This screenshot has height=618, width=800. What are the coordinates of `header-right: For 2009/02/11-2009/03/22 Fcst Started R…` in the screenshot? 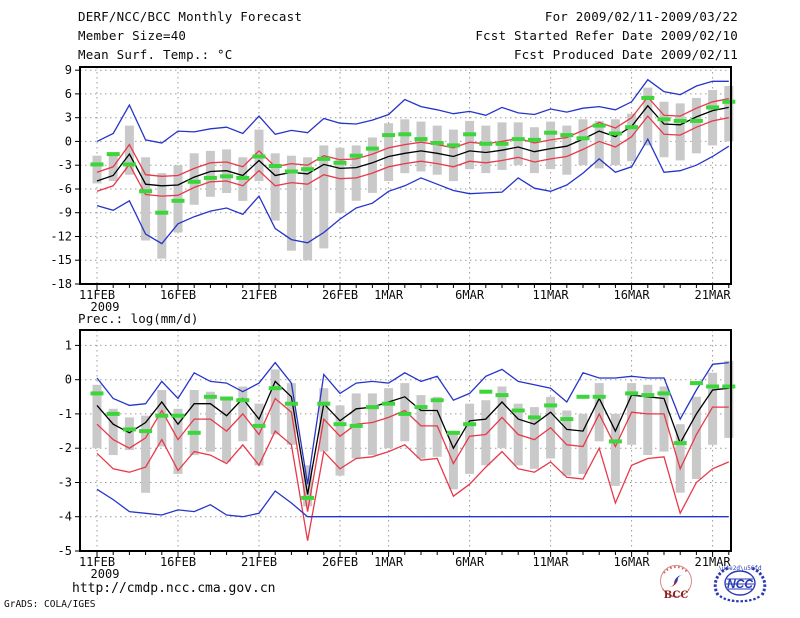 It's located at (606, 35).